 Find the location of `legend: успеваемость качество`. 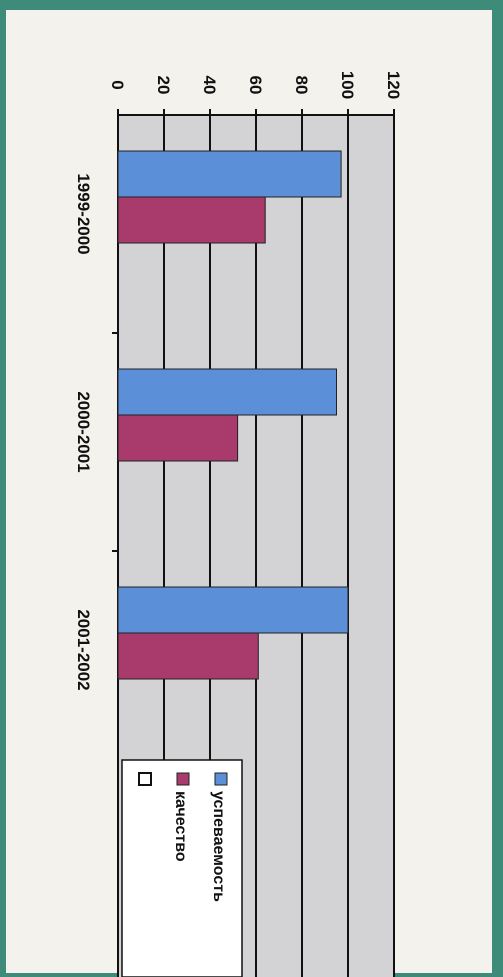

legend: успеваемость качество is located at coordinates (182, 868).